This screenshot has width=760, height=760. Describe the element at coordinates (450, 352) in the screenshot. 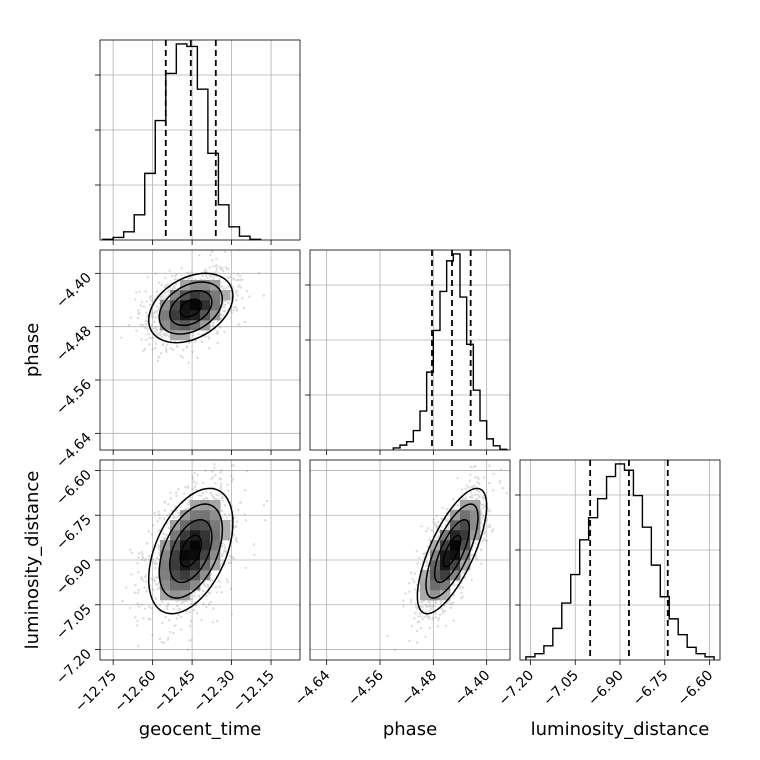

I see `hist-phase` at that location.